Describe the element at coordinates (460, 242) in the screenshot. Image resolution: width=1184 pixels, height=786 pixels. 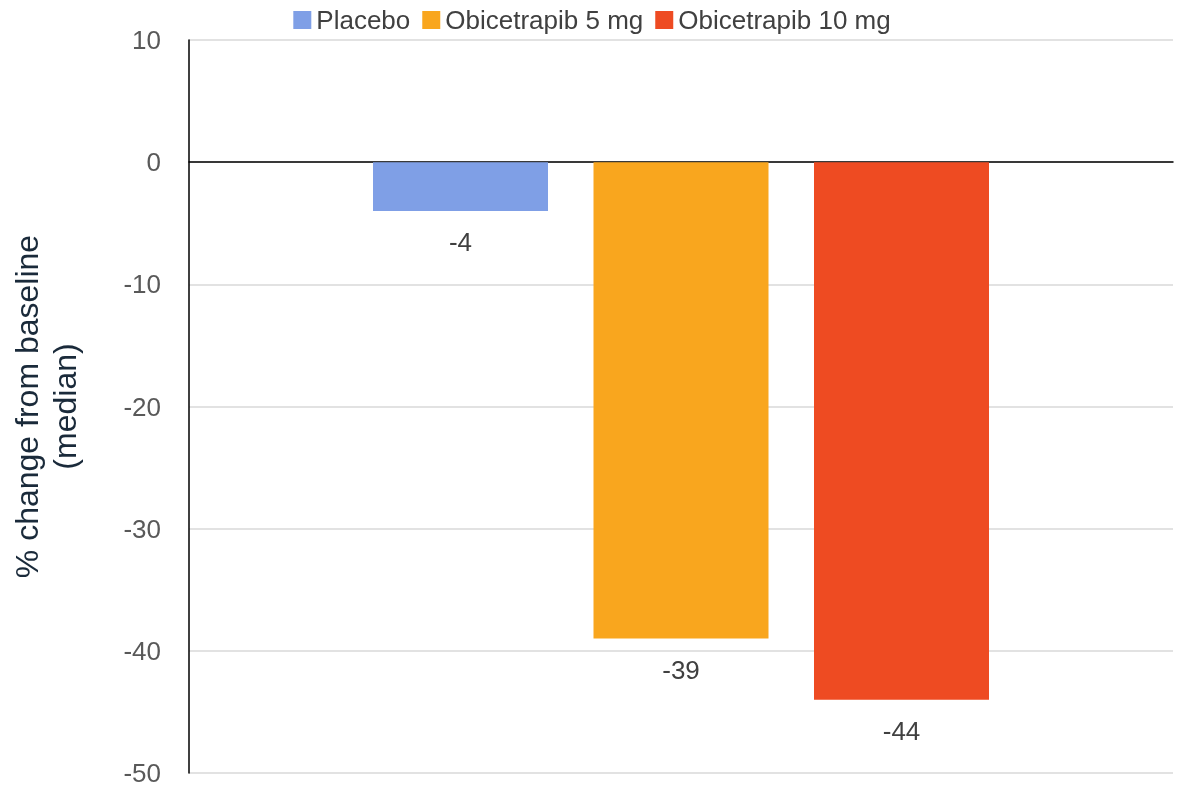
I see `data-label: -4` at that location.